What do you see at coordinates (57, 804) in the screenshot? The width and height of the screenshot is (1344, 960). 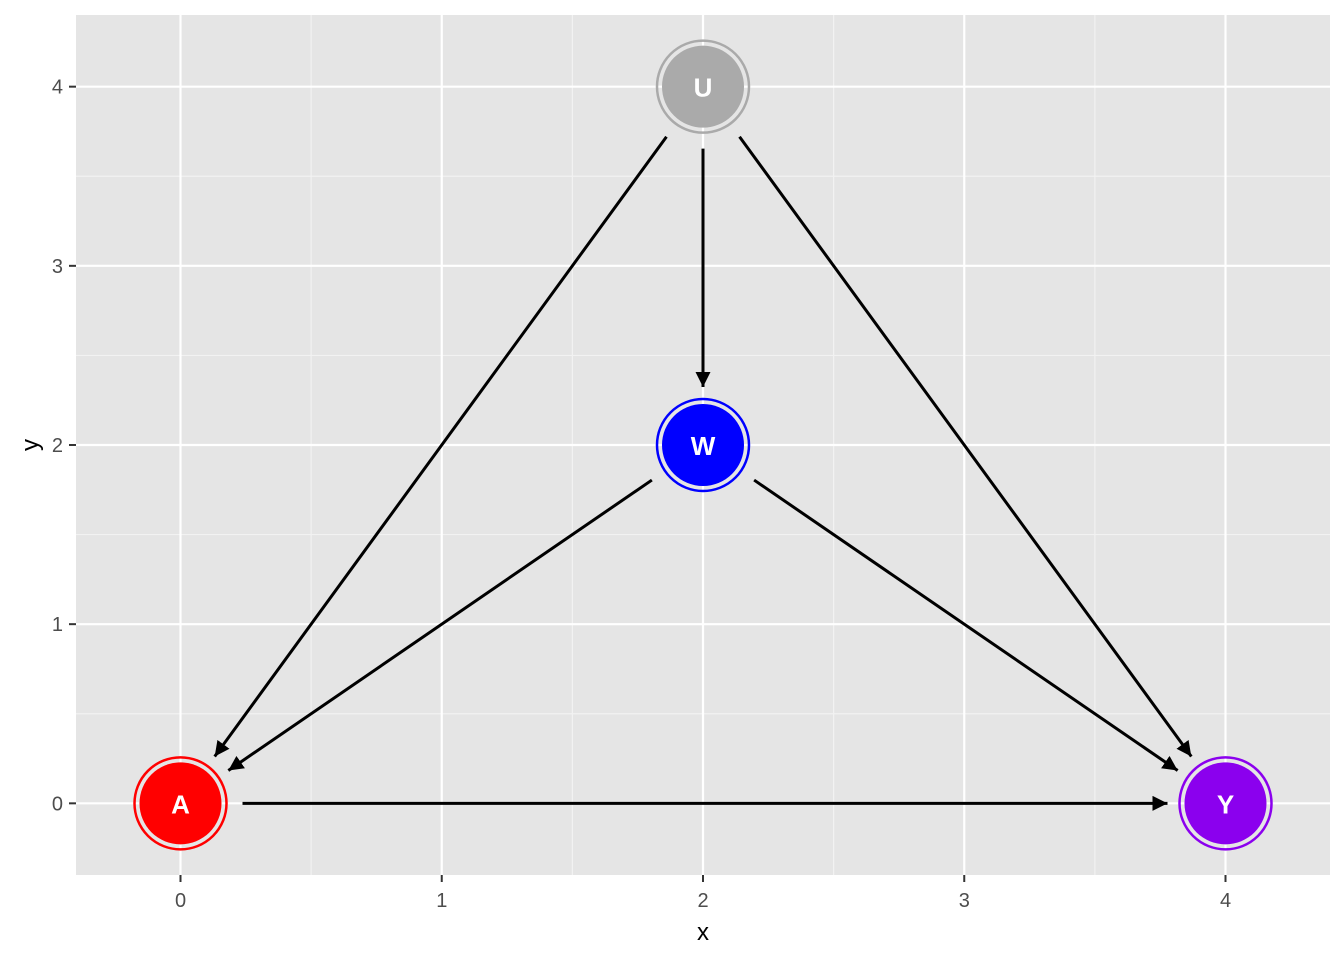 I see `y-tick-label: 0` at bounding box center [57, 804].